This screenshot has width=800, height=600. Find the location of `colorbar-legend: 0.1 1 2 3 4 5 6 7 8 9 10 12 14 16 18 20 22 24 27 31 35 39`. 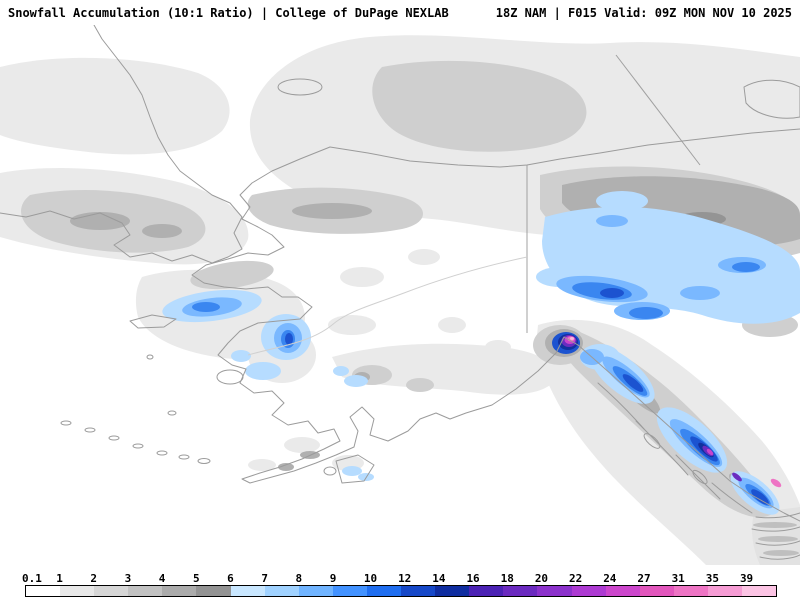

colorbar-legend: 0.1 1 2 3 4 5 6 7 8 9 10 12 14 16 18 20 22 24 27 31 35 39 is located at coordinates (399, 584).